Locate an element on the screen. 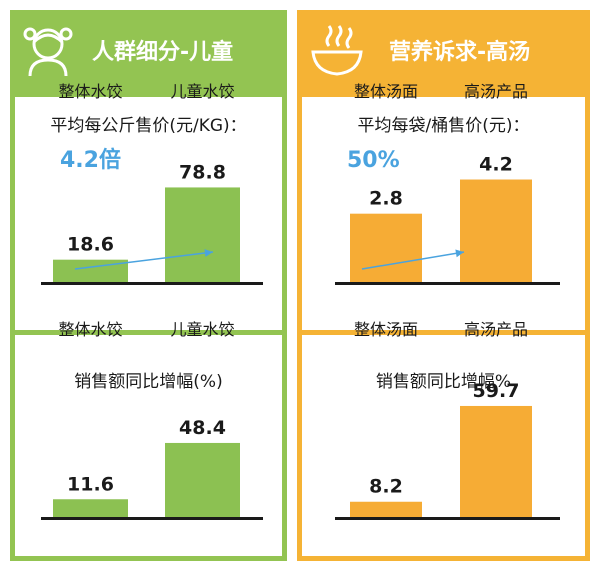 This screenshot has width=600, height=569. bar-chart-price: 18.6 整体水饺 78.8 儿童水饺 4.2倍 is located at coordinates (152, 183).